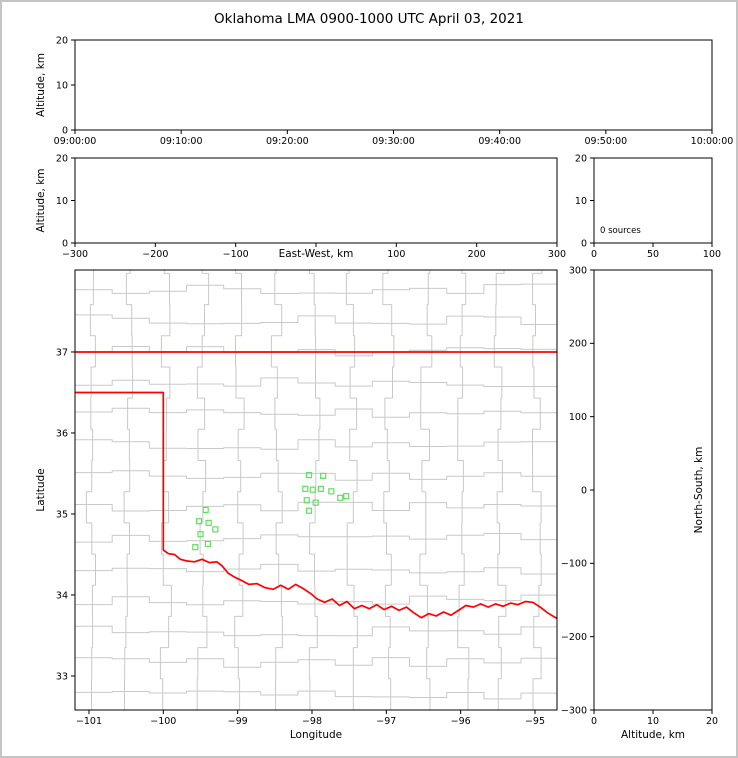 The image size is (738, 758). I want to click on x-tick-label: 09:30:00, so click(393, 141).